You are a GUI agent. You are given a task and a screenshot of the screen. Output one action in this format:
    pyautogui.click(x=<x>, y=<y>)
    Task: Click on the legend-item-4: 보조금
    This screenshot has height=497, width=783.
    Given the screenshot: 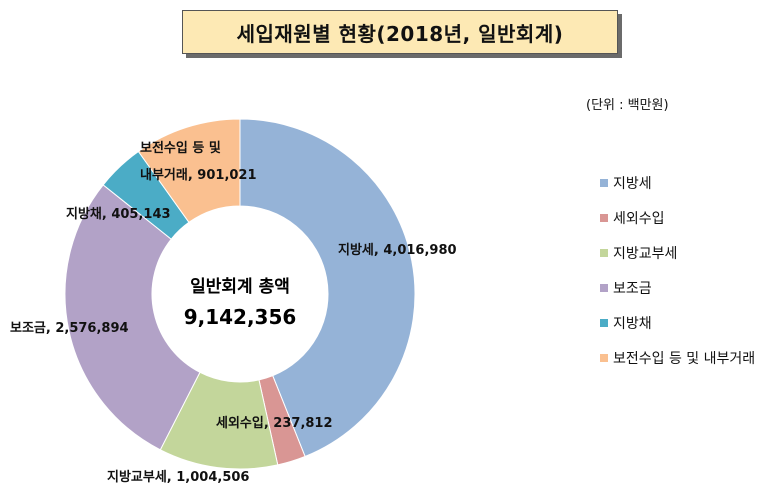 What is the action you would take?
    pyautogui.click(x=677, y=288)
    